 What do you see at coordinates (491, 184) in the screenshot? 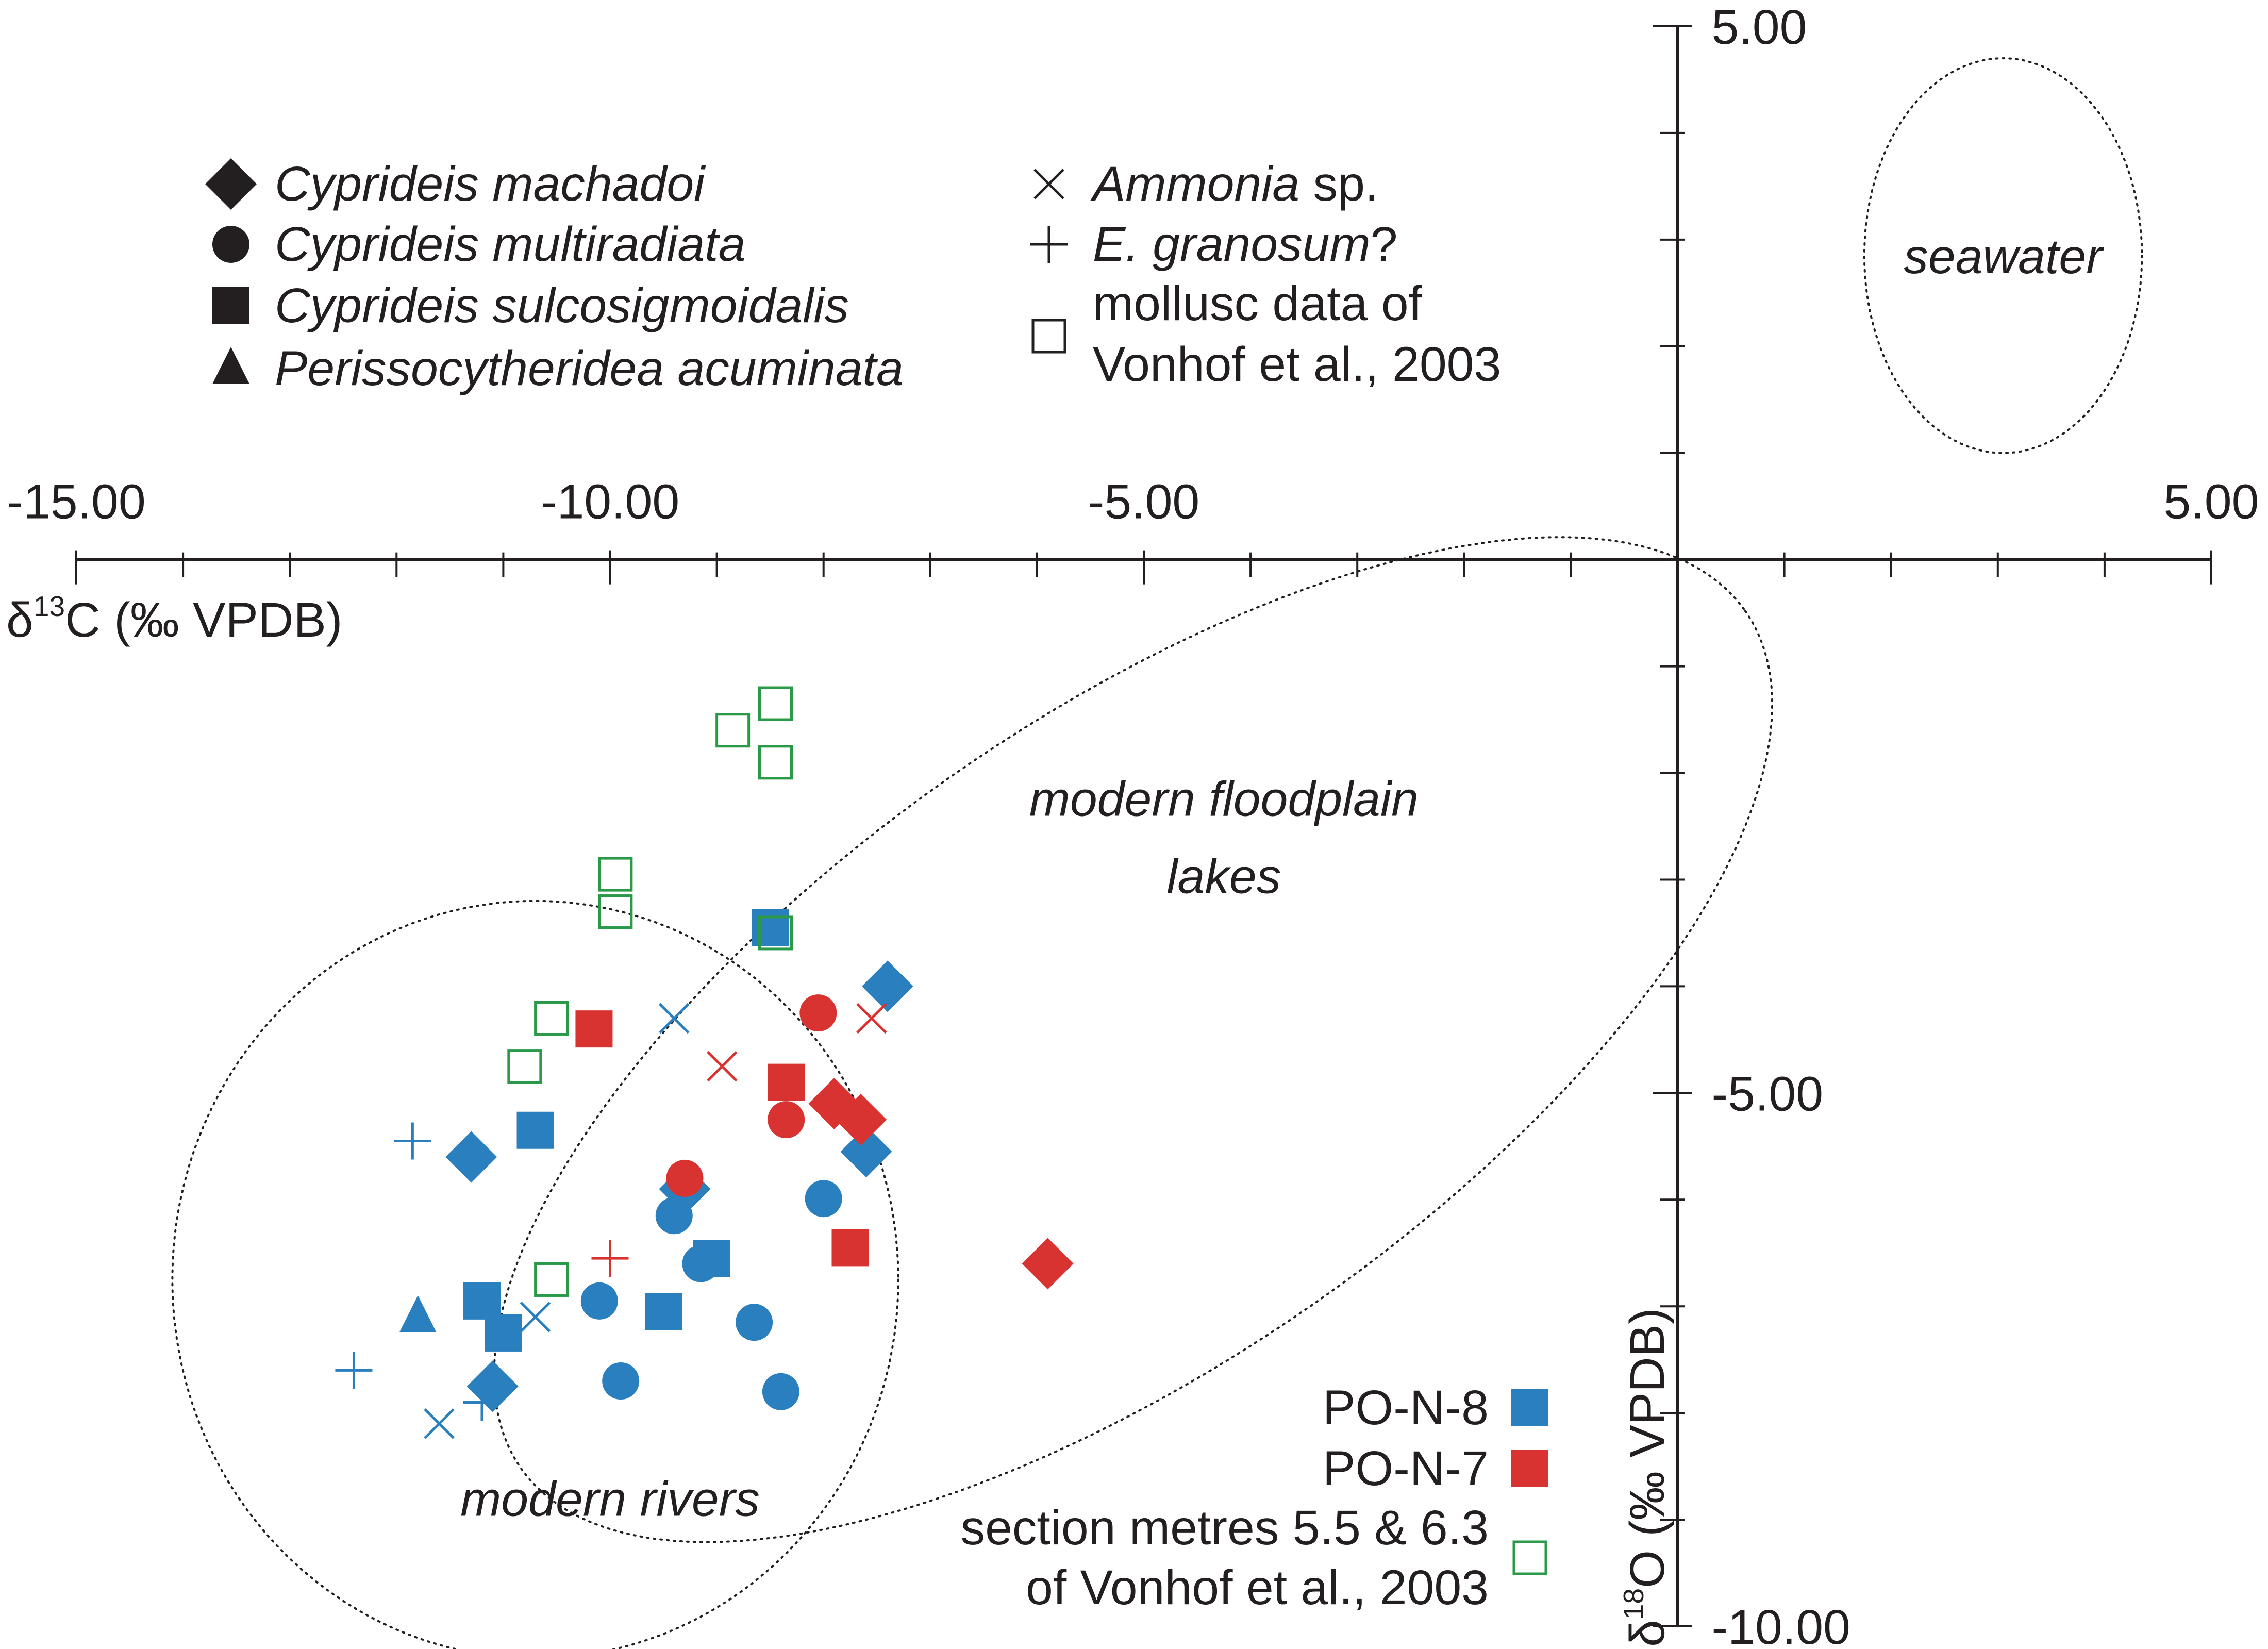
I see `legend-diamond-label: Cyprideis machadoi` at bounding box center [491, 184].